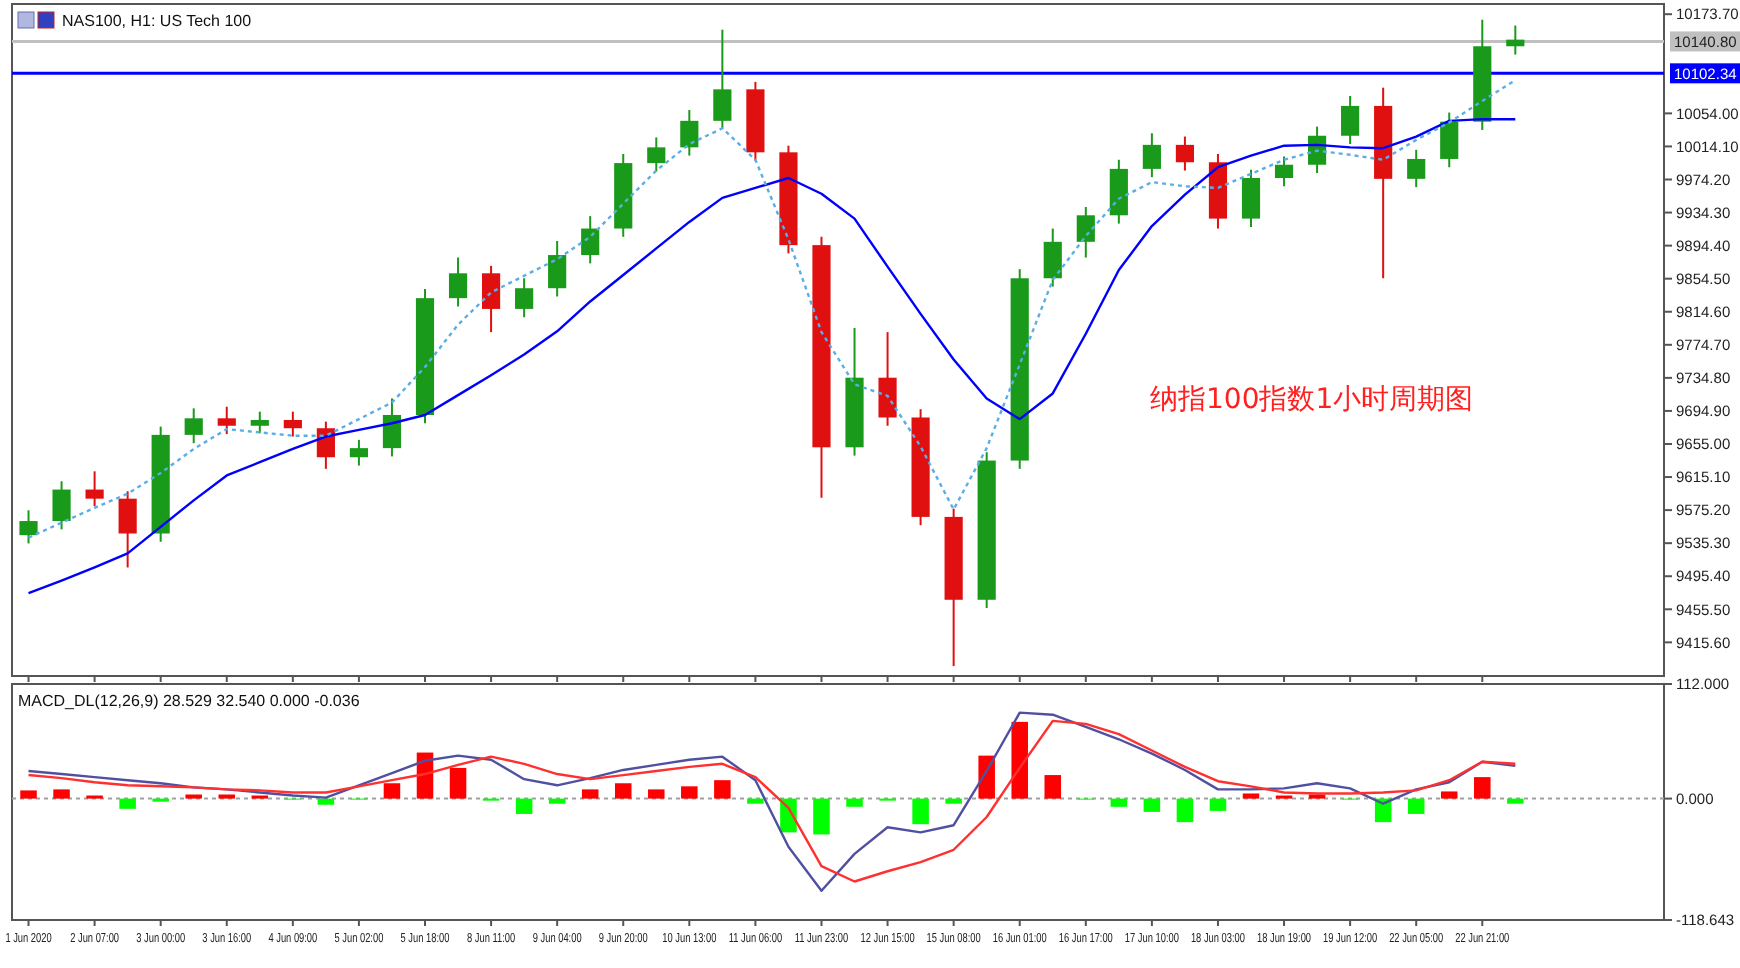 Image resolution: width=1740 pixels, height=968 pixels. I want to click on text: MACD_DL(12,26,9) 28.529 32.540 0.000 -0.036, so click(189, 701).